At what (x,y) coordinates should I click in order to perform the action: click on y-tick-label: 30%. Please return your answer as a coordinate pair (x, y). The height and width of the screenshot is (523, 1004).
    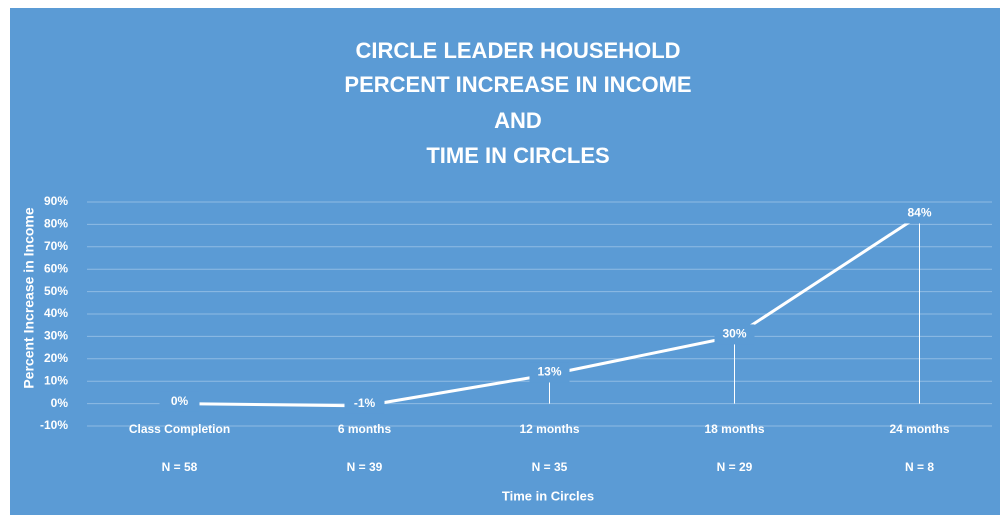
    Looking at the image, I should click on (56, 336).